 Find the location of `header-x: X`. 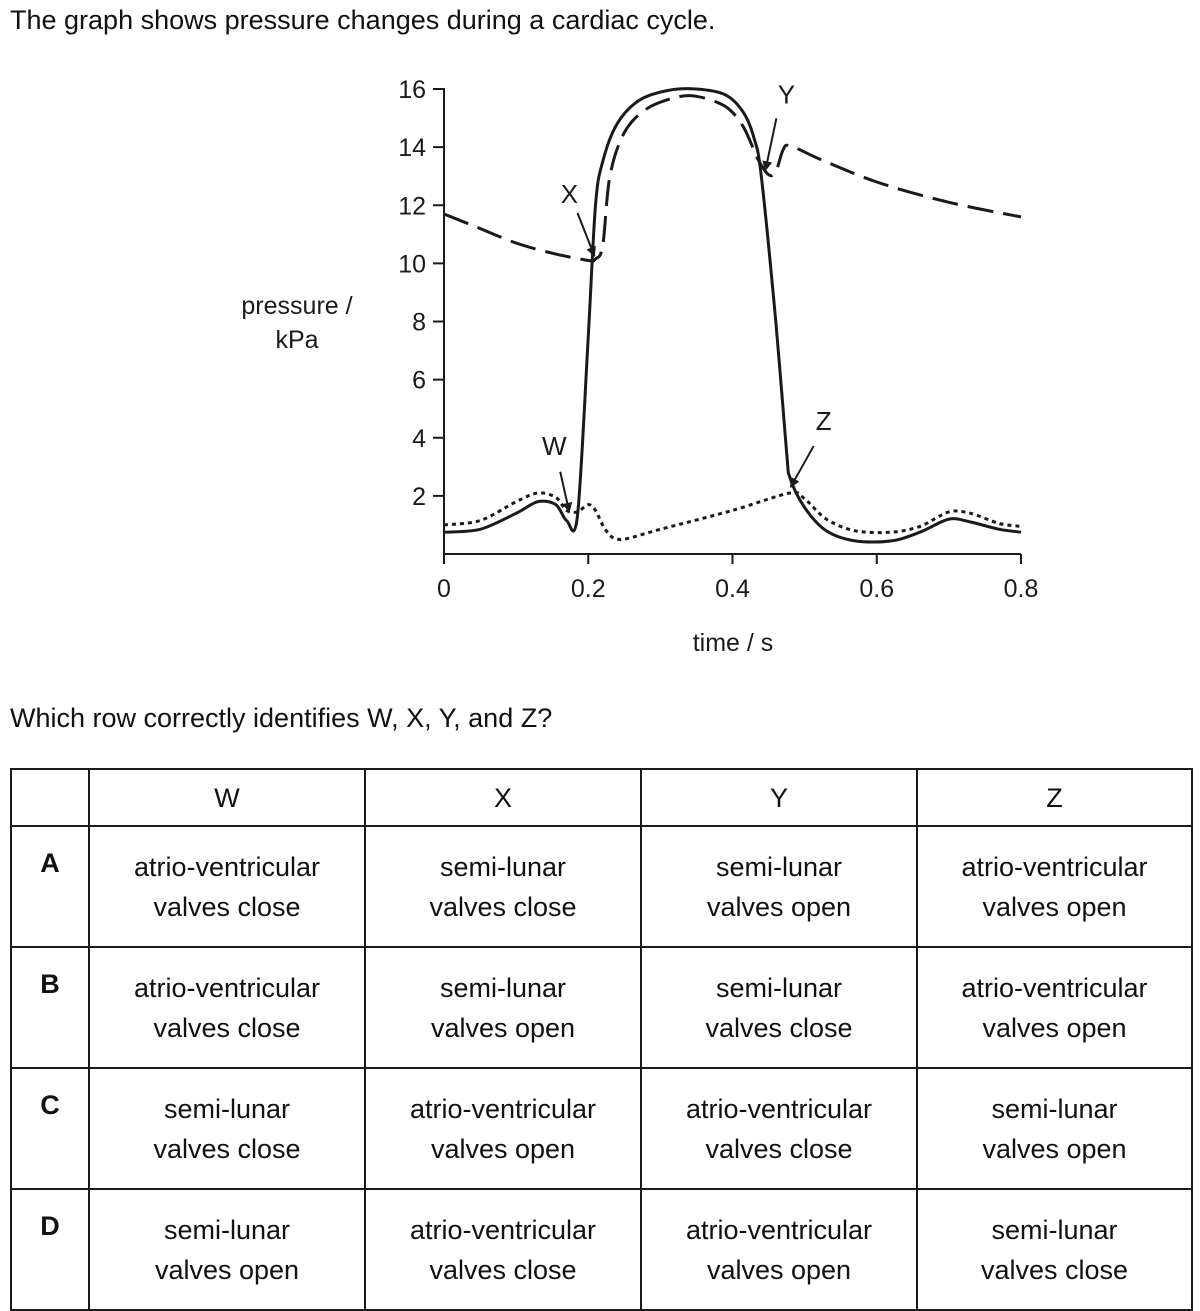

header-x: X is located at coordinates (503, 797).